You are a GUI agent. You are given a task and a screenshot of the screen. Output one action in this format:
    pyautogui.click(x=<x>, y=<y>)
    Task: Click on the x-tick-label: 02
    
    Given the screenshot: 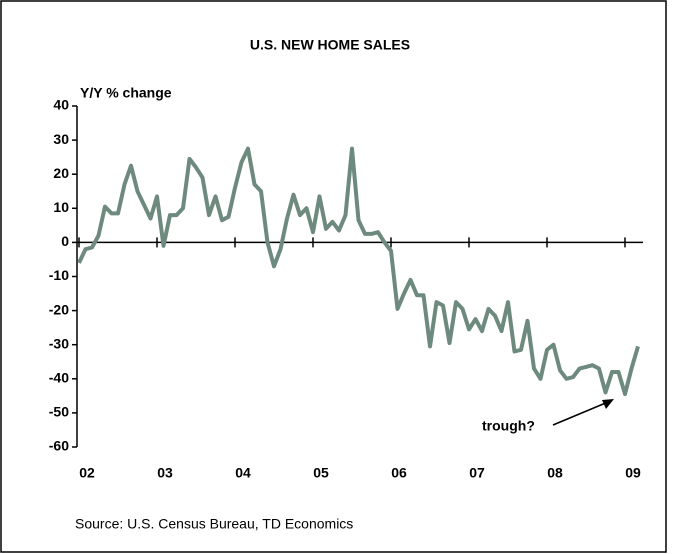 What is the action you would take?
    pyautogui.click(x=87, y=473)
    